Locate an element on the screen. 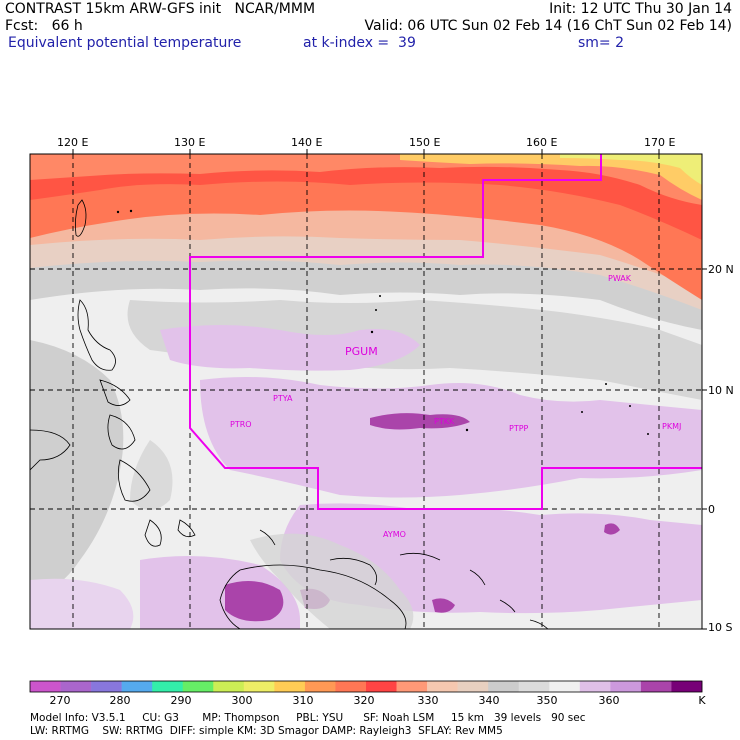 This screenshot has height=740, width=740. colorbar-label: 310 is located at coordinates (303, 700).